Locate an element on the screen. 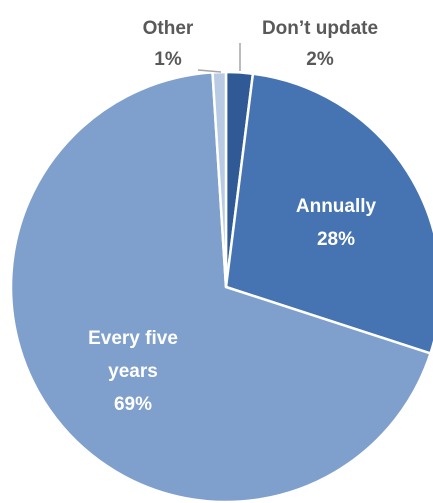 This screenshot has width=433, height=503. slice-value-label: 28% is located at coordinates (336, 239).